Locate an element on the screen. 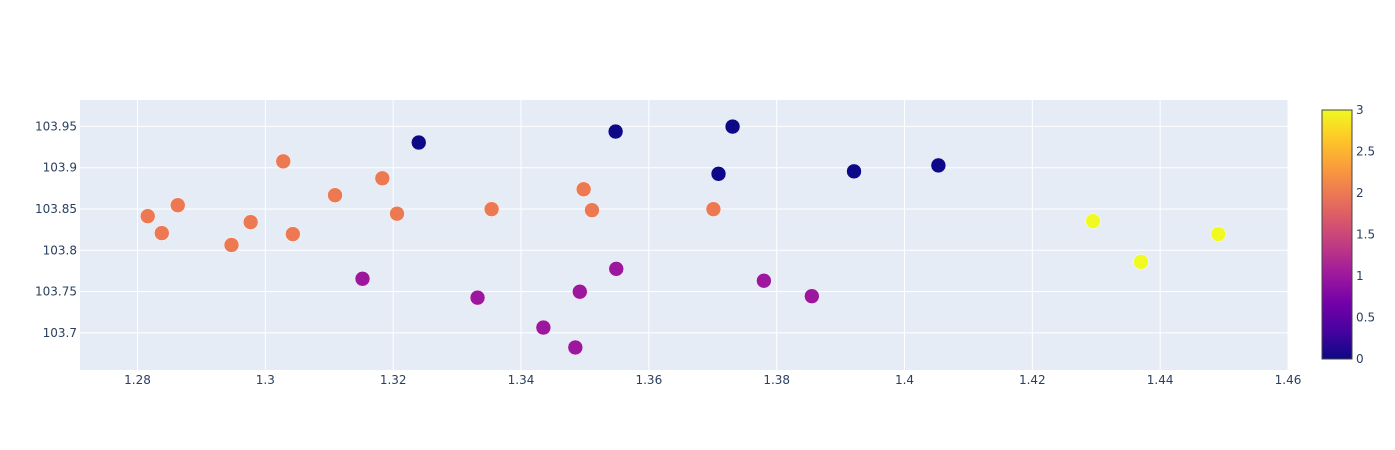  x-tick-label: 1.28 is located at coordinates (137, 380).